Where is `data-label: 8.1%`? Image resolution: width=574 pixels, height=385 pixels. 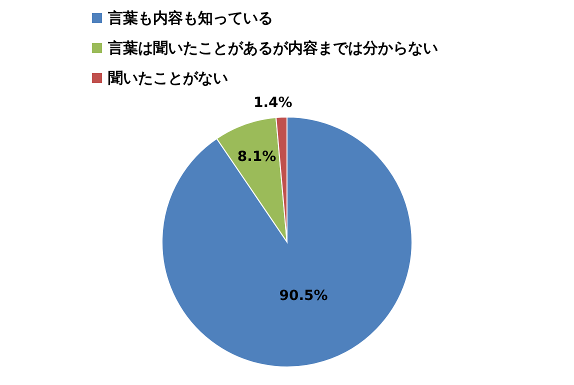 data-label: 8.1% is located at coordinates (256, 157).